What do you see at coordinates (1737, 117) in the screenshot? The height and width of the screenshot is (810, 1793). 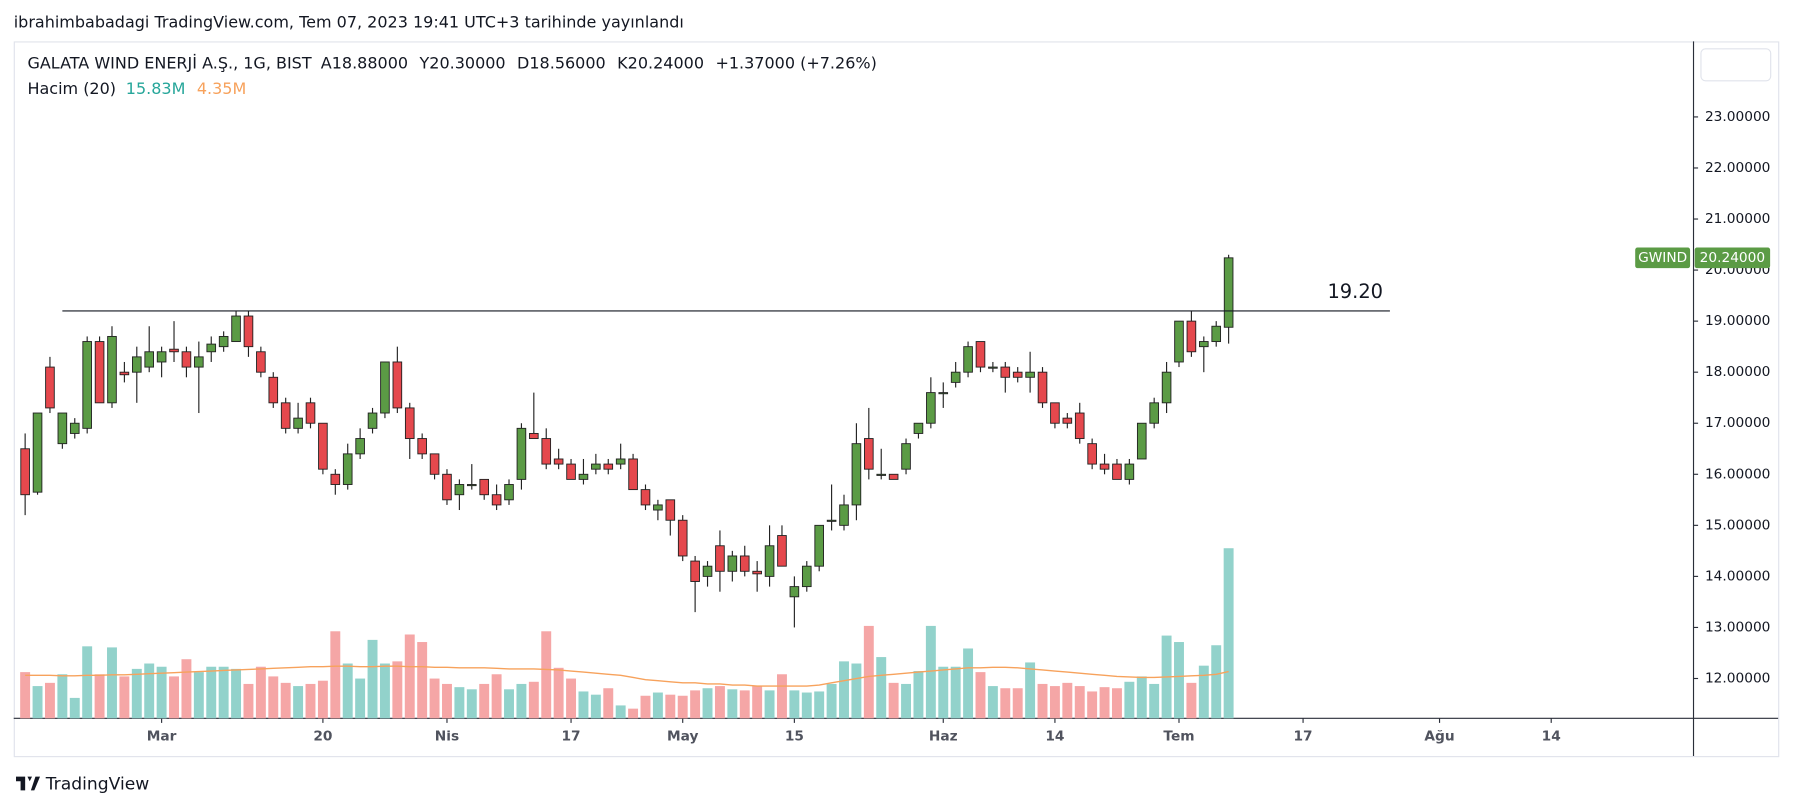 I see `y-tick-label: 23.00000` at bounding box center [1737, 117].